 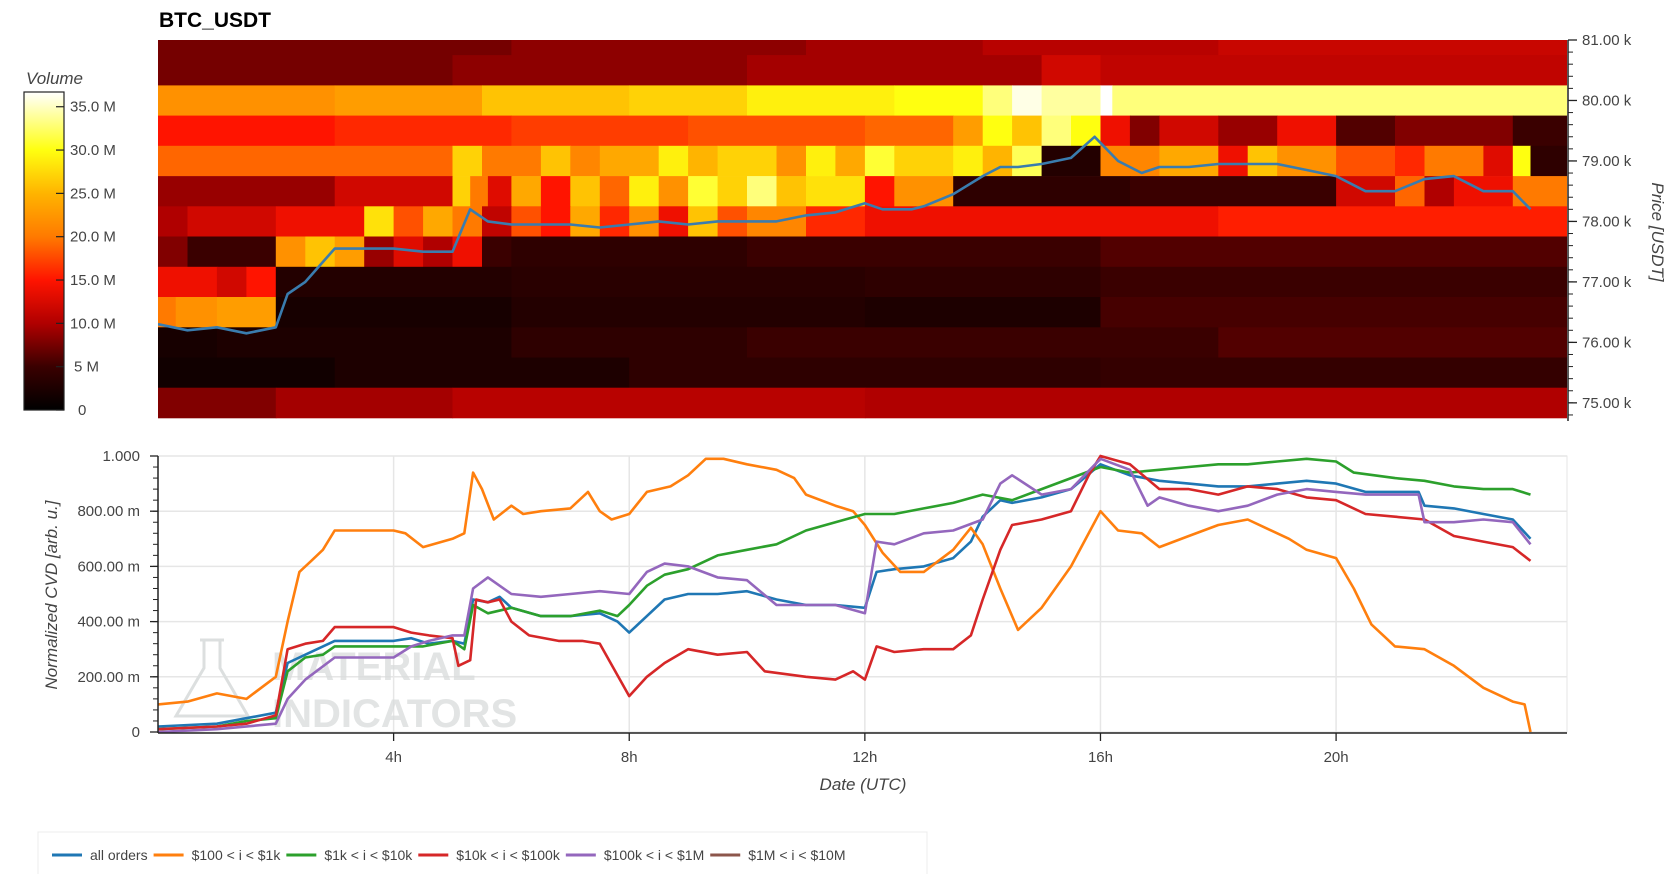 What do you see at coordinates (863, 784) in the screenshot?
I see `cvd-x-axis-label: Date (UTC)` at bounding box center [863, 784].